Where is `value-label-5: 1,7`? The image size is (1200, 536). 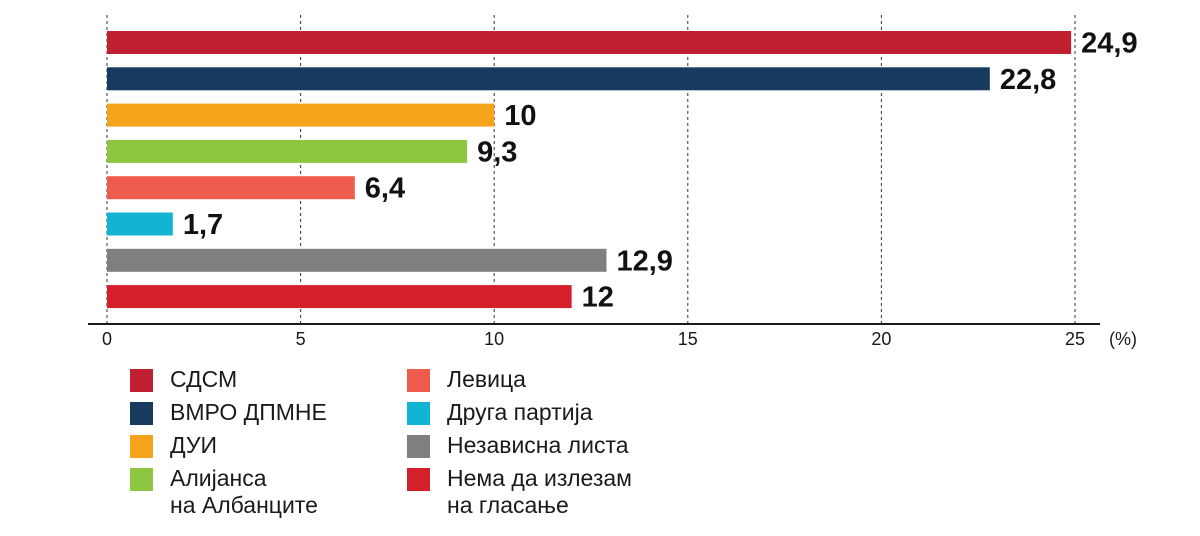 value-label-5: 1,7 is located at coordinates (203, 225).